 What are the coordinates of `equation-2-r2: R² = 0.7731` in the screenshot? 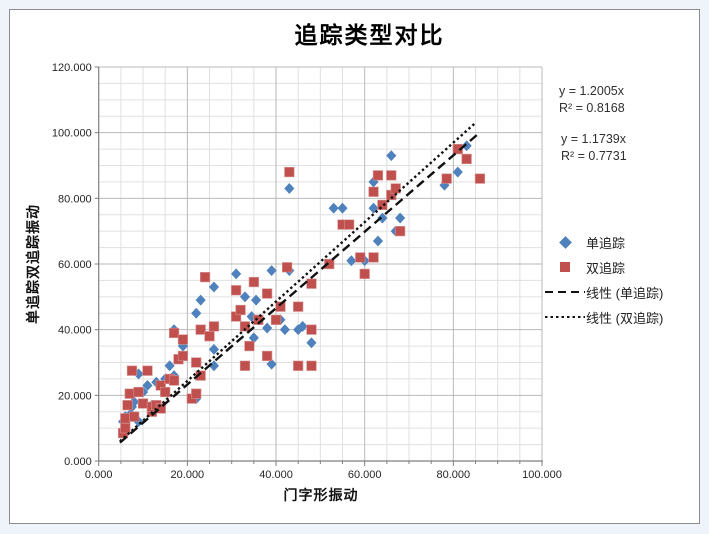 It's located at (594, 156).